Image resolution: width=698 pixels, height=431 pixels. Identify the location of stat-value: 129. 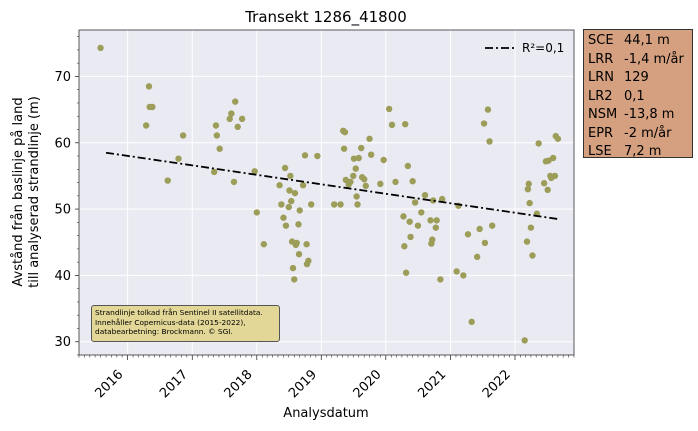
(636, 77).